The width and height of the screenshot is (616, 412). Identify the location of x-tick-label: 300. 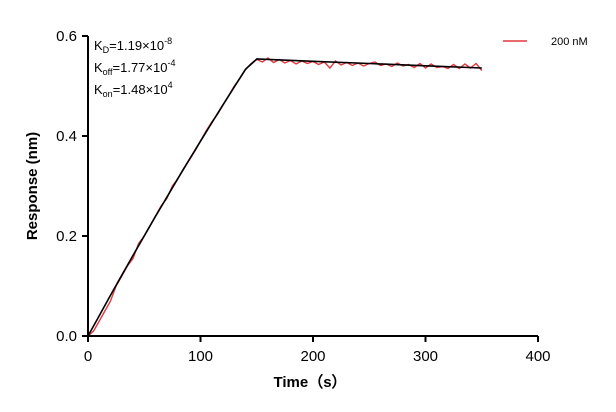
(425, 356).